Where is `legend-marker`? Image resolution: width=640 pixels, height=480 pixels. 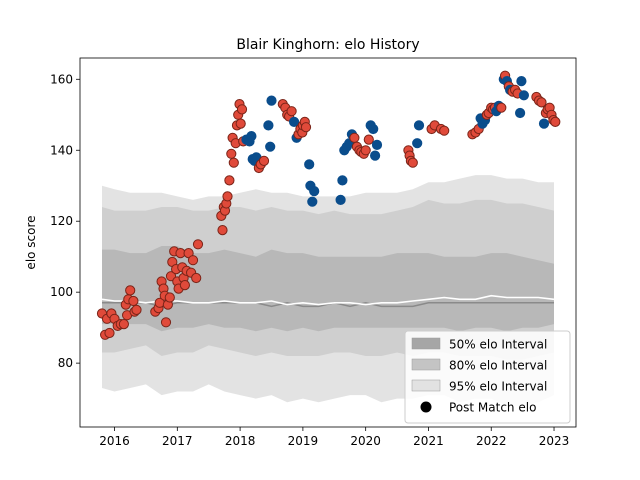
legend-marker is located at coordinates (426, 407).